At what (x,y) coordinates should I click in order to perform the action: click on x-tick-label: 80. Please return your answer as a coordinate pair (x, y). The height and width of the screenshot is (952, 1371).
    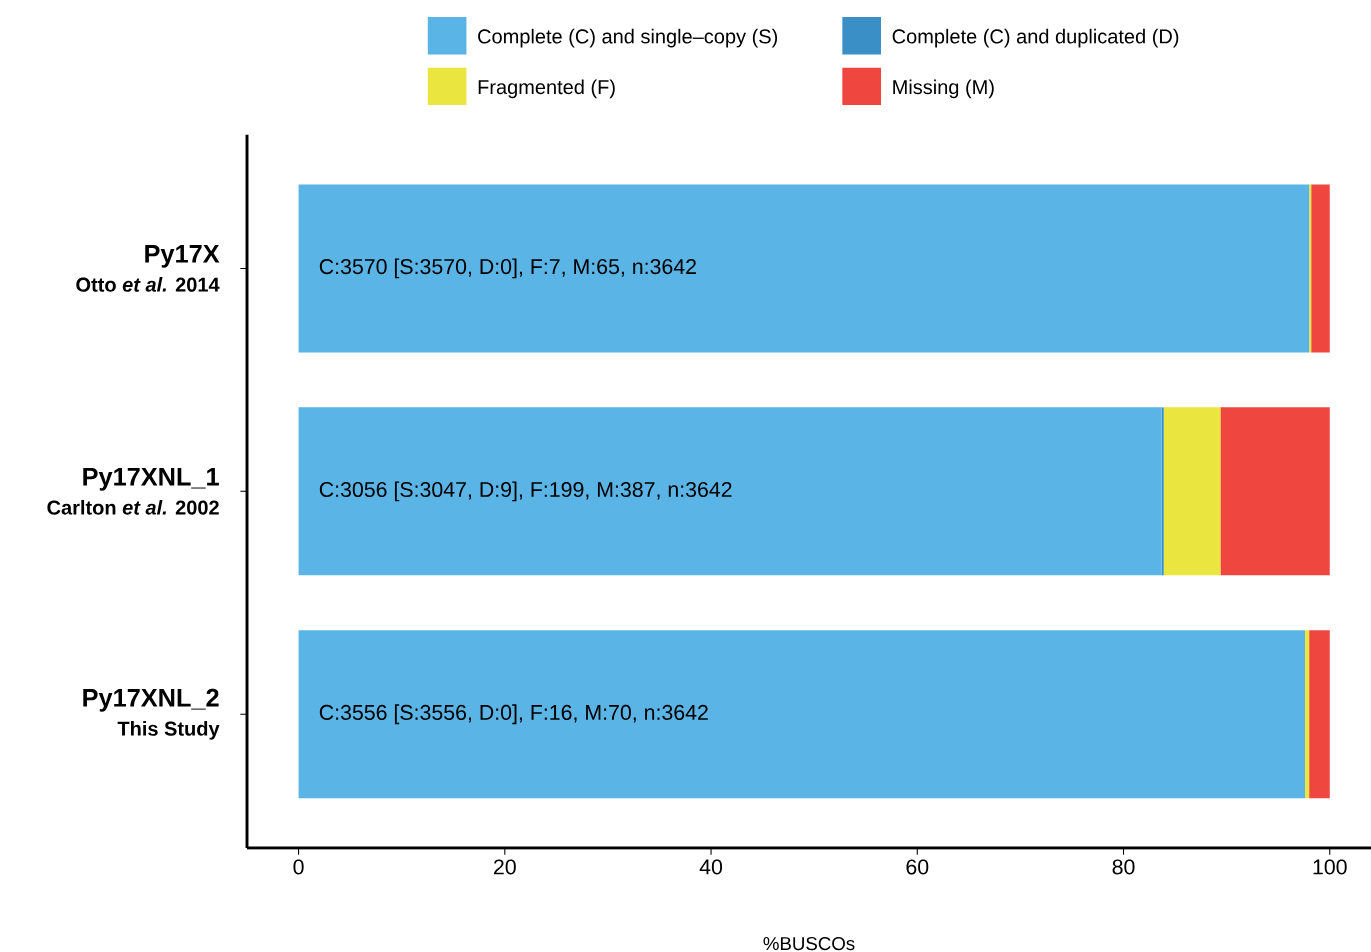
    Looking at the image, I should click on (1123, 867).